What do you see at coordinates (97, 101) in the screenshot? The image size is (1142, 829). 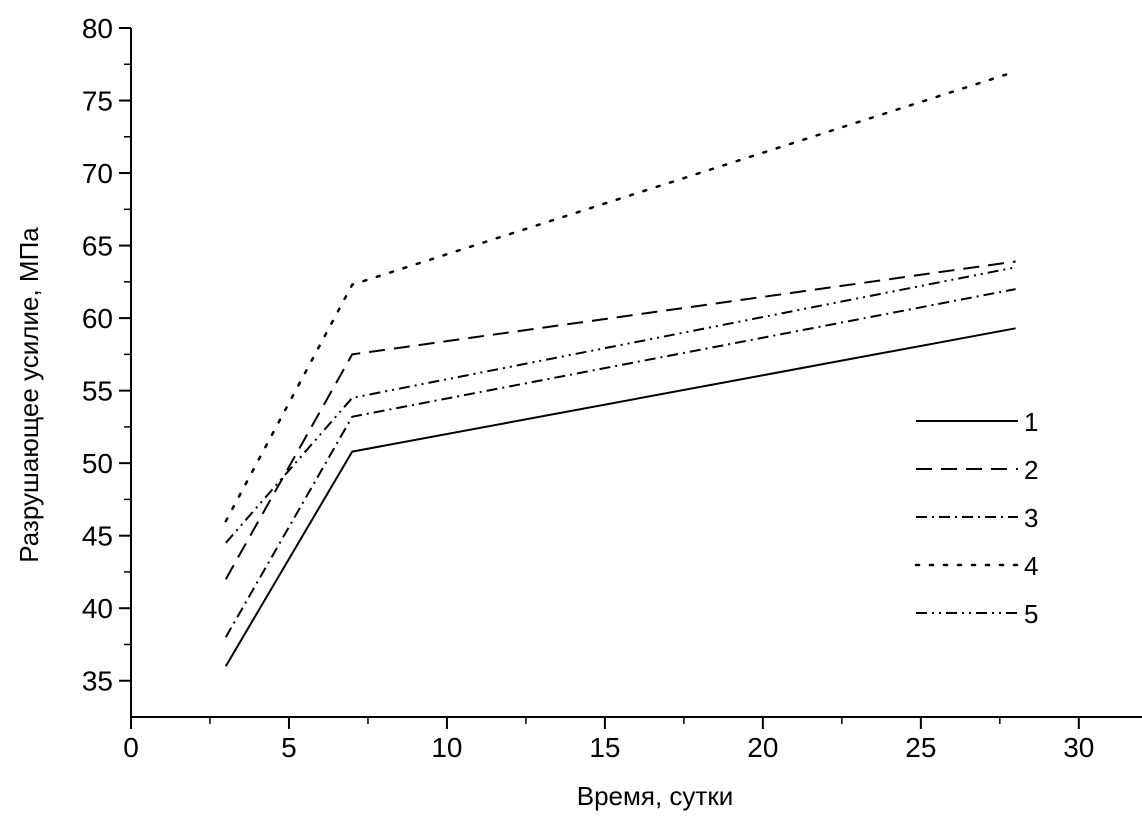 I see `y-tick-label: 75` at bounding box center [97, 101].